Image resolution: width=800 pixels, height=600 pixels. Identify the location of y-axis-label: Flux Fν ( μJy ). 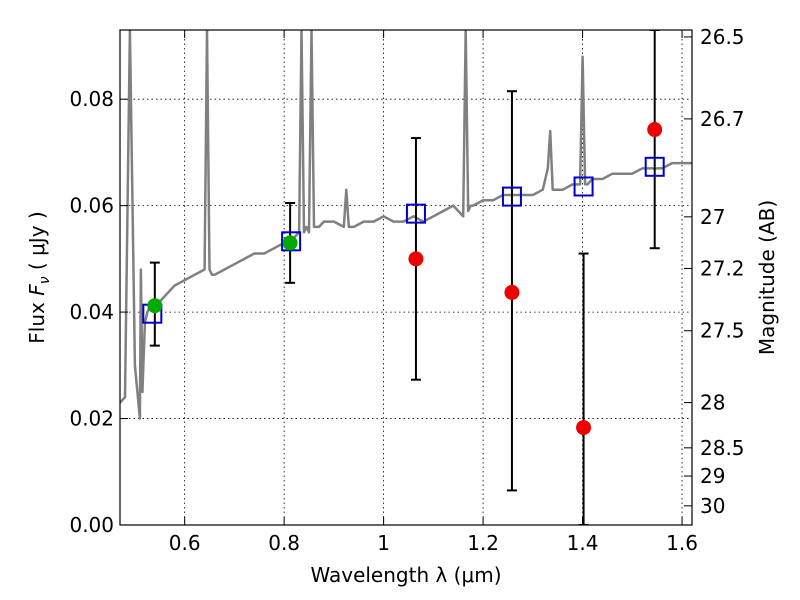
(39, 277).